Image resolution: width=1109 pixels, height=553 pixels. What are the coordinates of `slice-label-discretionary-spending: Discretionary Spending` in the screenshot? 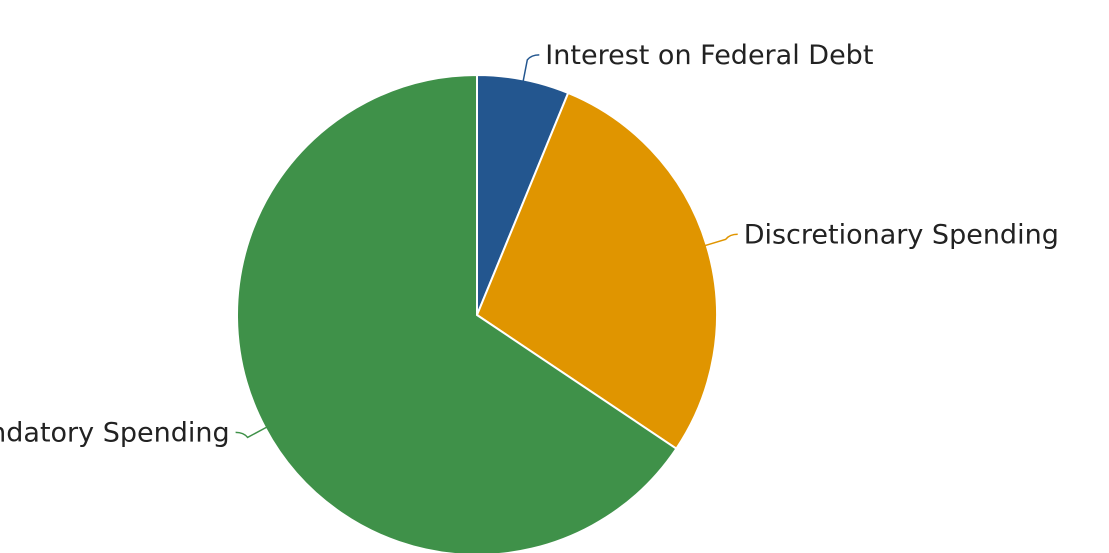 It's located at (901, 234).